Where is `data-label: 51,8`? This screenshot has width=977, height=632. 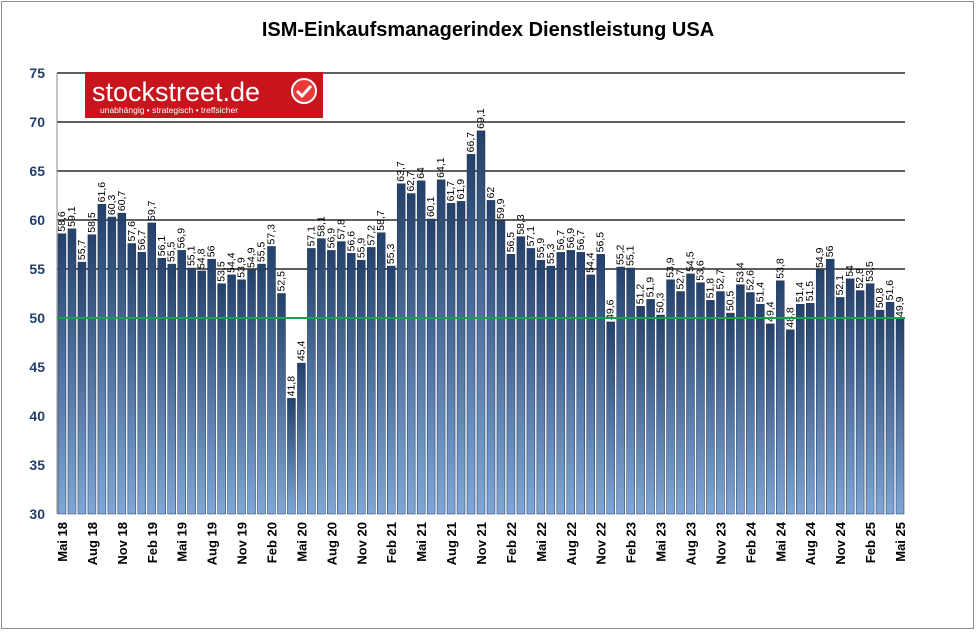 data-label: 51,8 is located at coordinates (710, 288).